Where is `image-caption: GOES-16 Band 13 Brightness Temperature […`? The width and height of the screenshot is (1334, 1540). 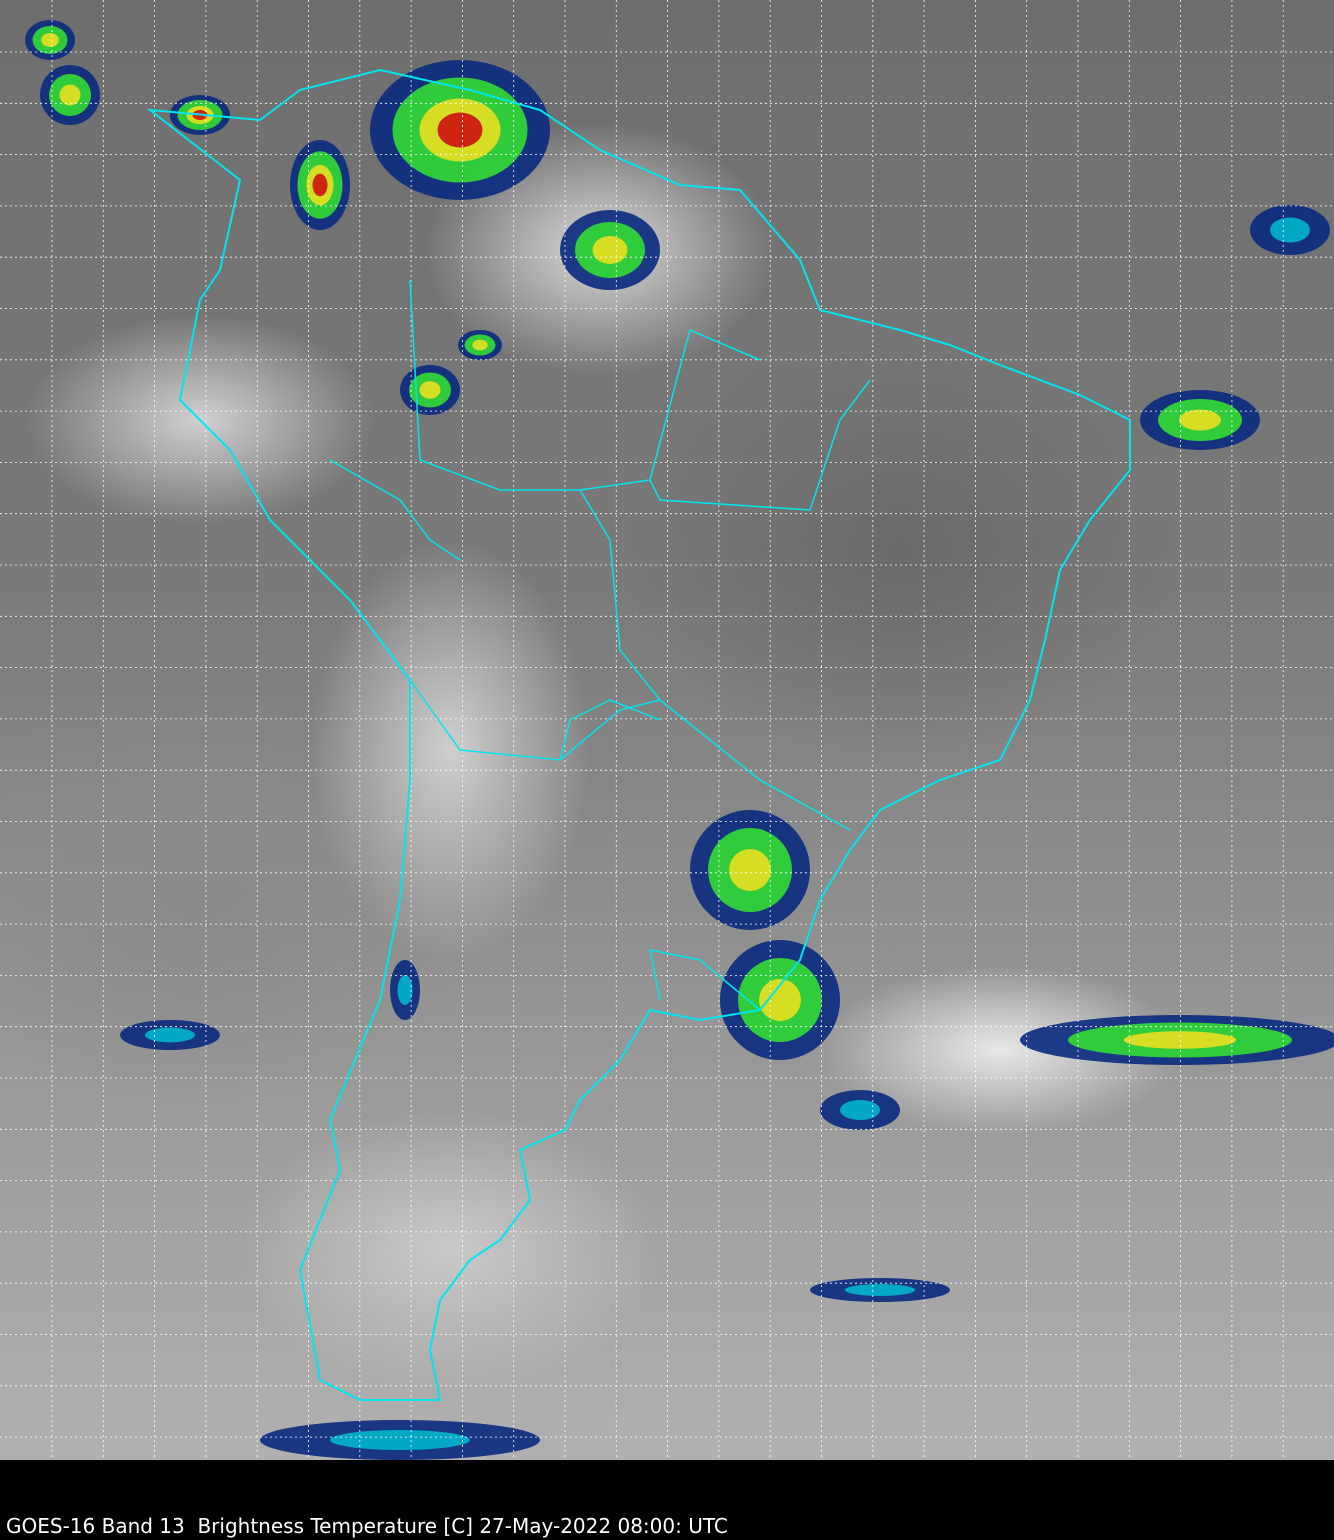
image-caption: GOES-16 Band 13 Brightness Temperature [… is located at coordinates (367, 1526).